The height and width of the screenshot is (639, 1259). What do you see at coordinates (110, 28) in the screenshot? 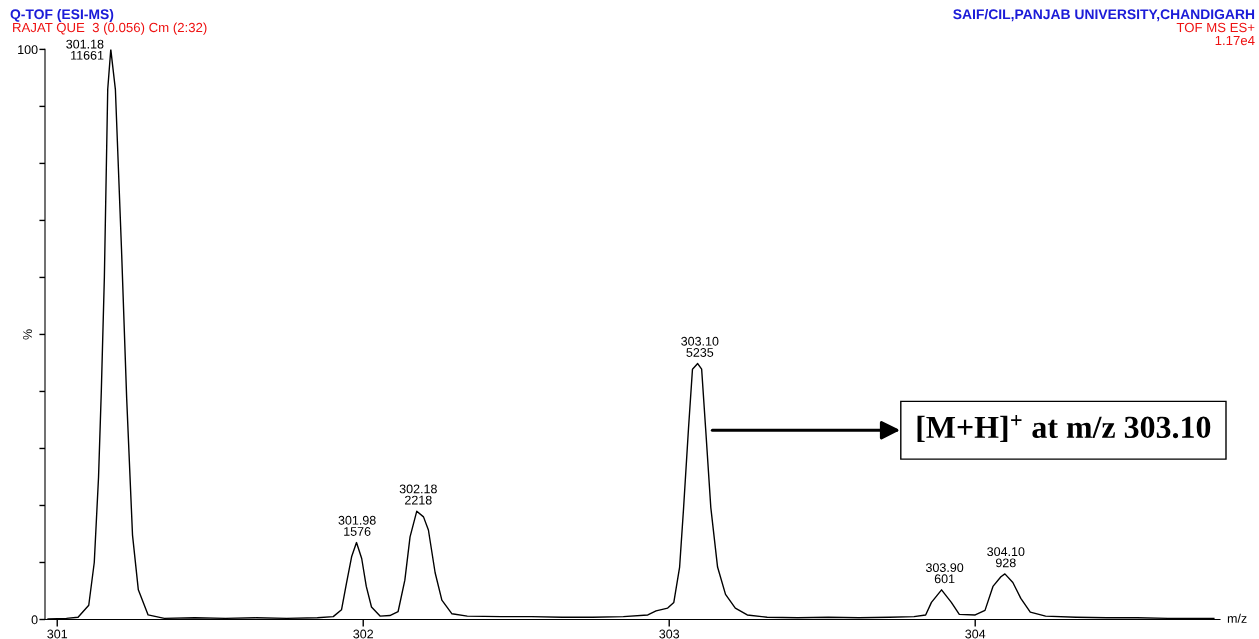
I see `chart-subtitle: RAJAT QUE 3 (0.056) Cm (2:32)` at bounding box center [110, 28].